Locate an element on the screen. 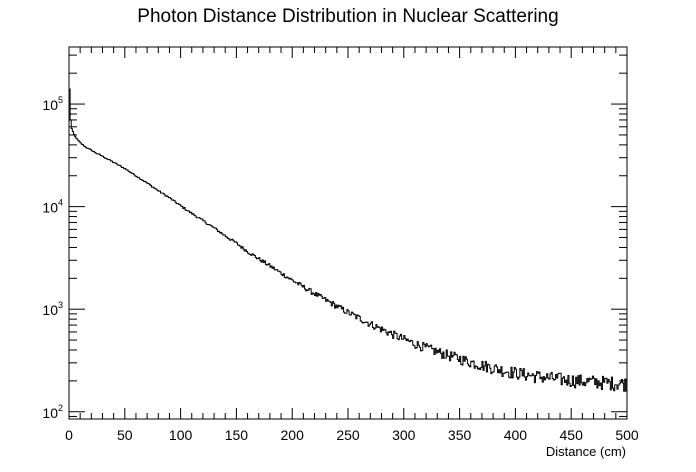 This screenshot has height=472, width=696. y-tick-label: 10⁵ is located at coordinates (52, 104).